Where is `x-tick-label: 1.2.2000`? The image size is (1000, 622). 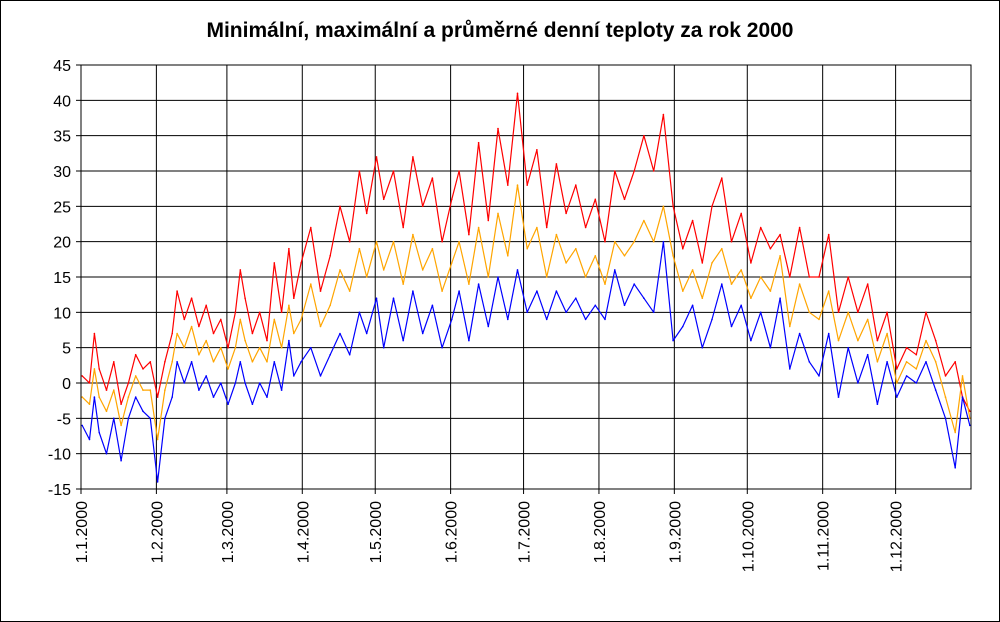 x-tick-label: 1.2.2000 is located at coordinates (157, 532).